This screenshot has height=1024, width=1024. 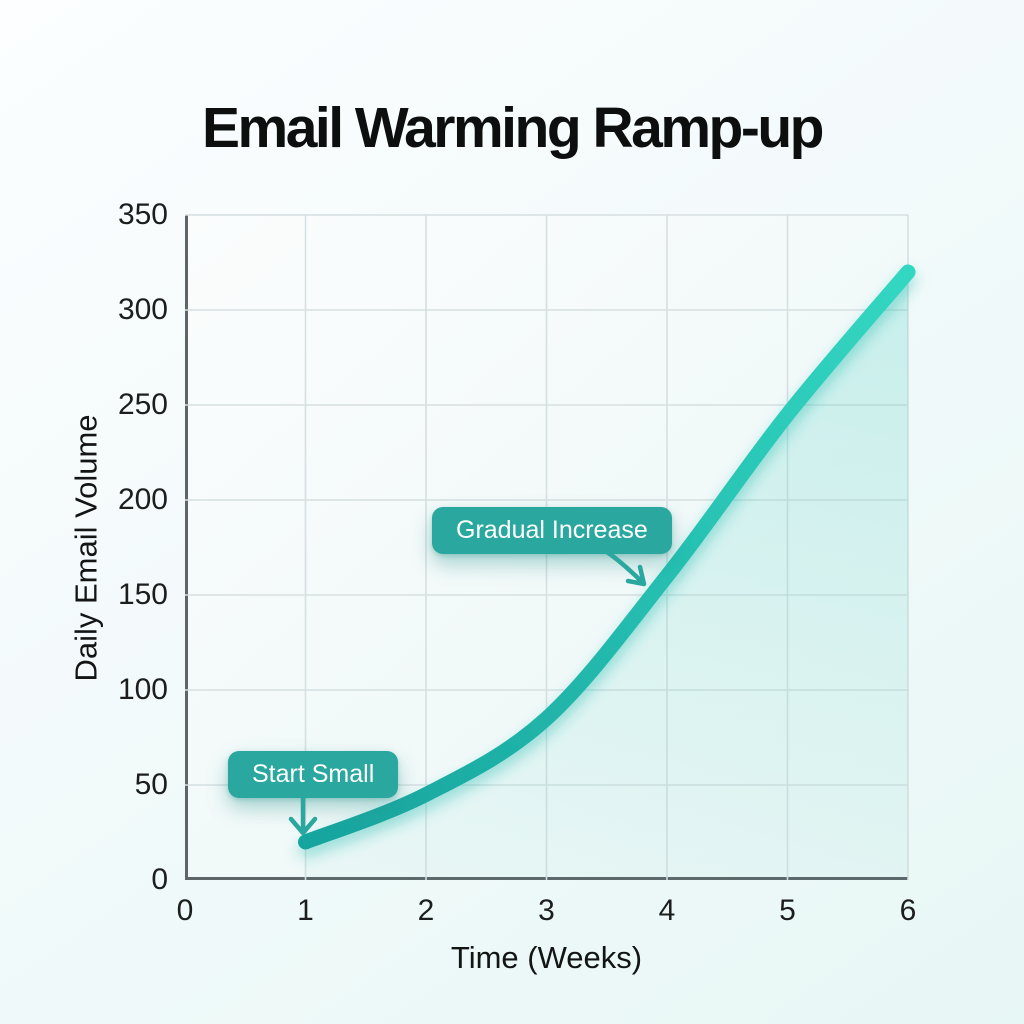 I want to click on chart-title: Email Warming Ramp-up, so click(x=513, y=128).